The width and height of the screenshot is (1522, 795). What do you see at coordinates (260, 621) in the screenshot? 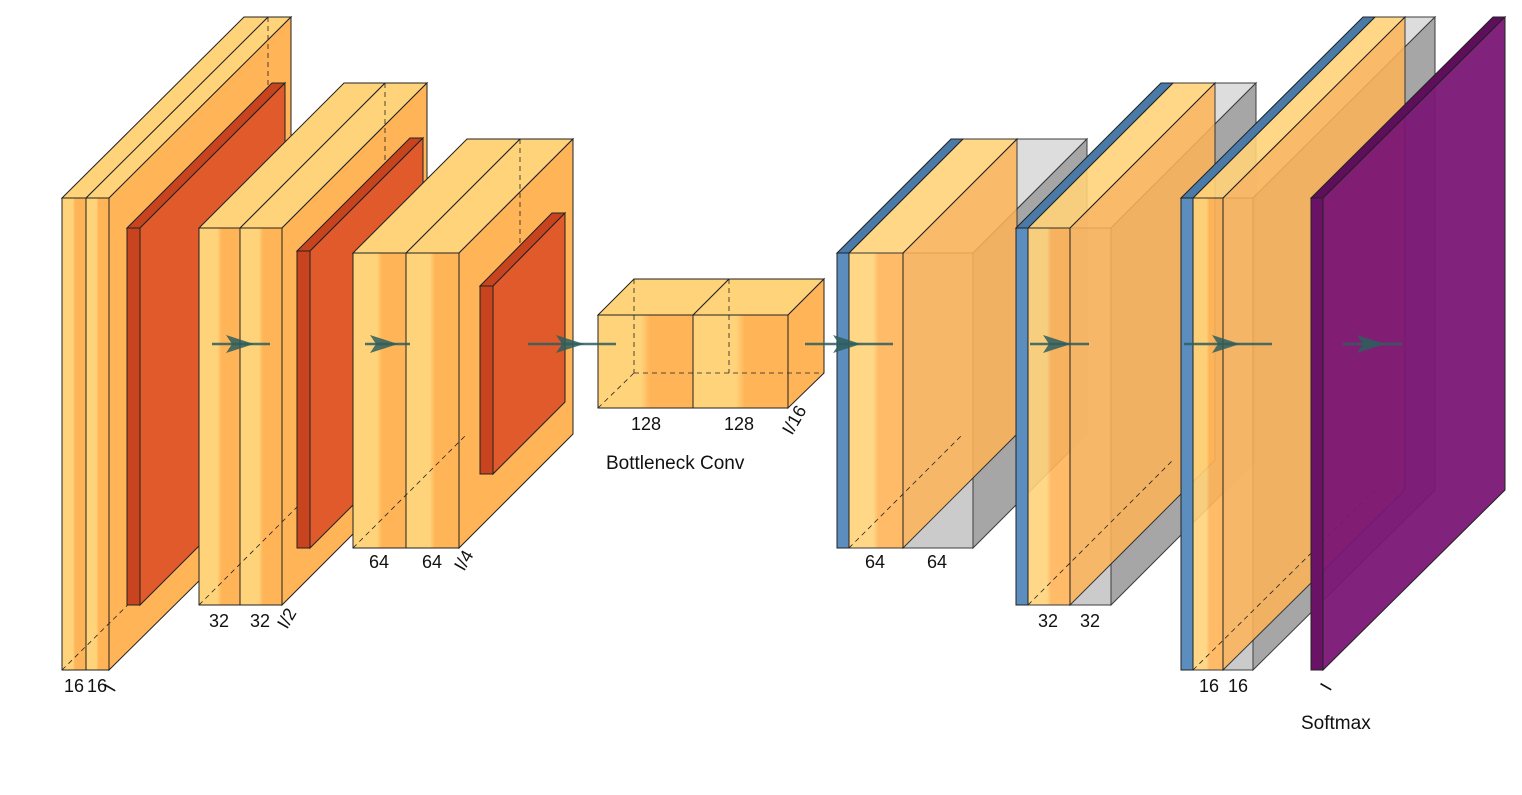
I see `enc2-channels-b: 32` at bounding box center [260, 621].